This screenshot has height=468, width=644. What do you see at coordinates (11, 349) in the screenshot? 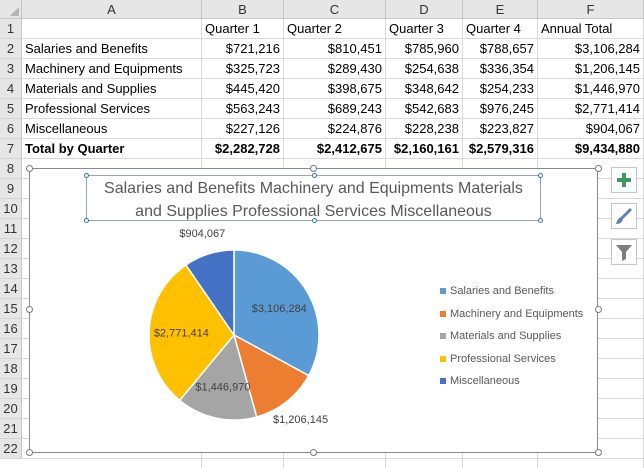
I see `row-header-17: 17` at bounding box center [11, 349].